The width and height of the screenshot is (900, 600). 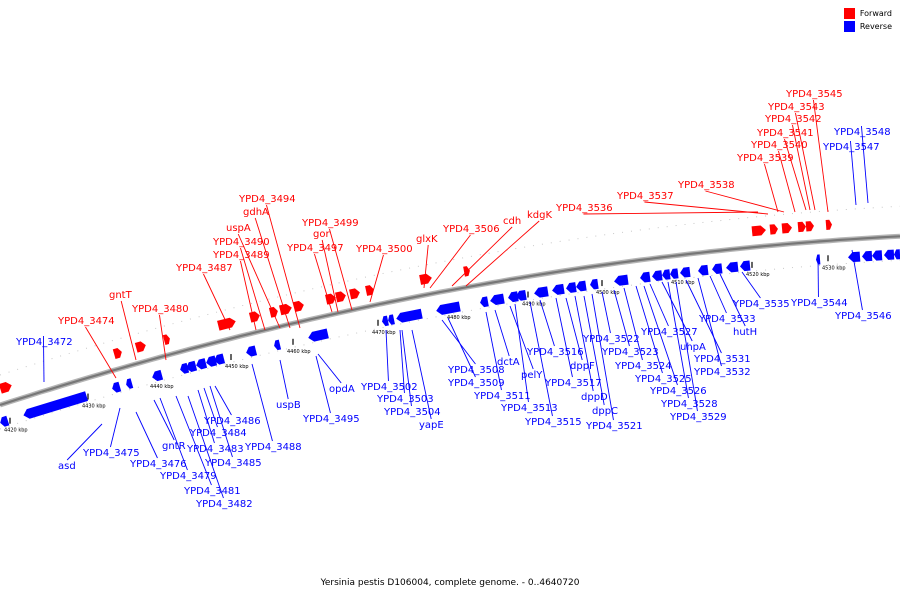 What do you see at coordinates (94, 401) in the screenshot?
I see `scale-tick: 4430 kbp` at bounding box center [94, 401].